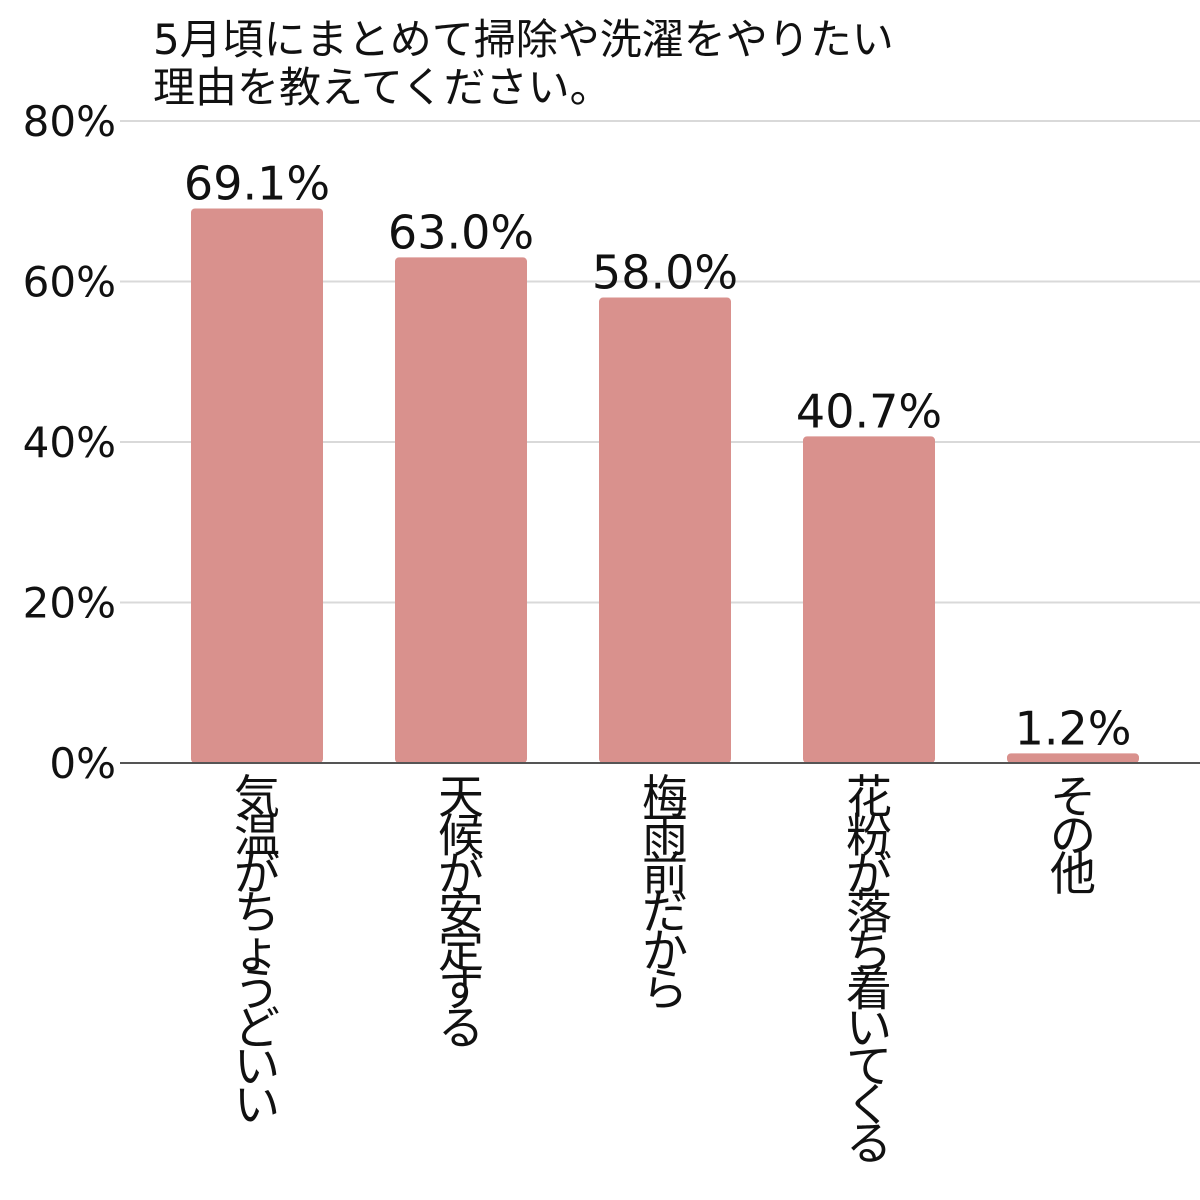 The image size is (1200, 1200). What do you see at coordinates (665, 273) in the screenshot?
I see `data-label: 58.0%` at bounding box center [665, 273].